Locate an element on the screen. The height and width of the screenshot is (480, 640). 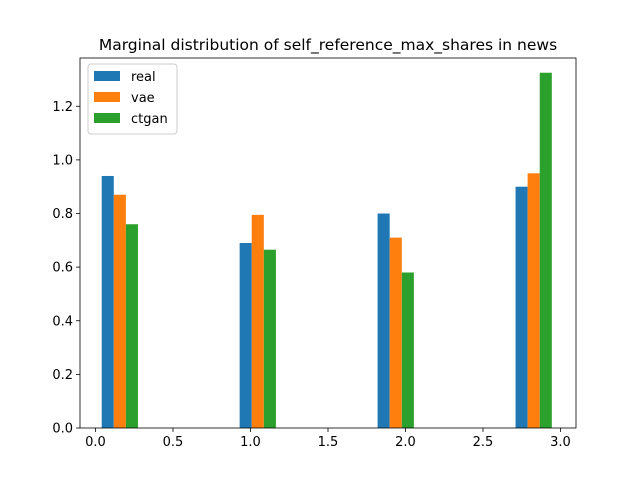
x-tick-label-1: 0.5 is located at coordinates (173, 442).